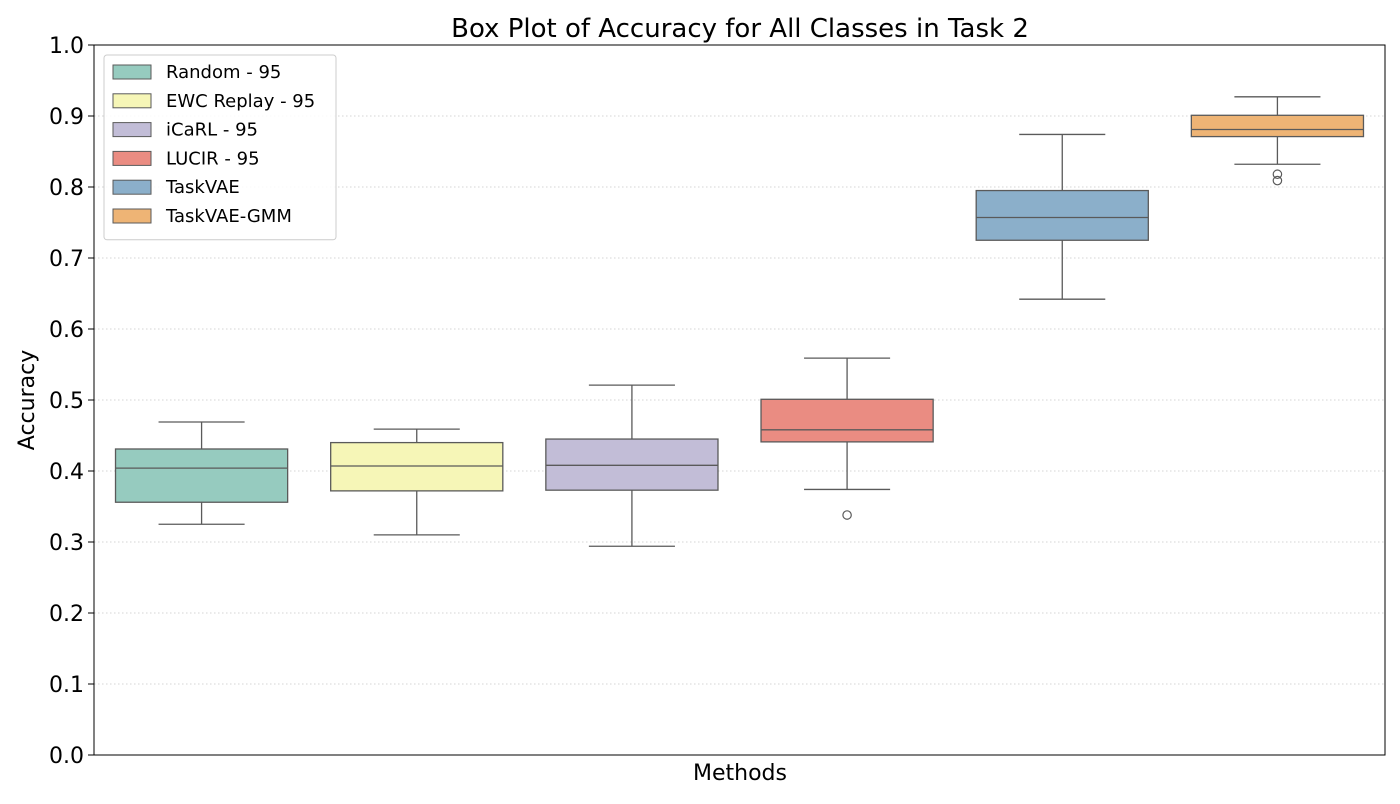 This screenshot has width=1400, height=804. What do you see at coordinates (213, 158) in the screenshot?
I see `legend-label: LUCIR - 95` at bounding box center [213, 158].